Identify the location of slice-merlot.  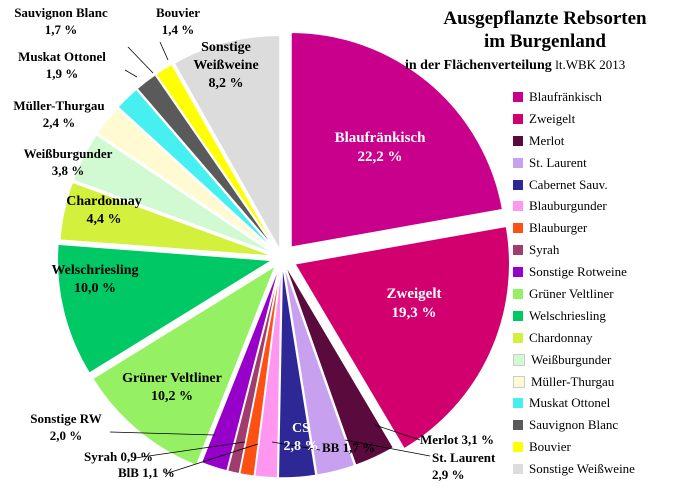
(339, 364).